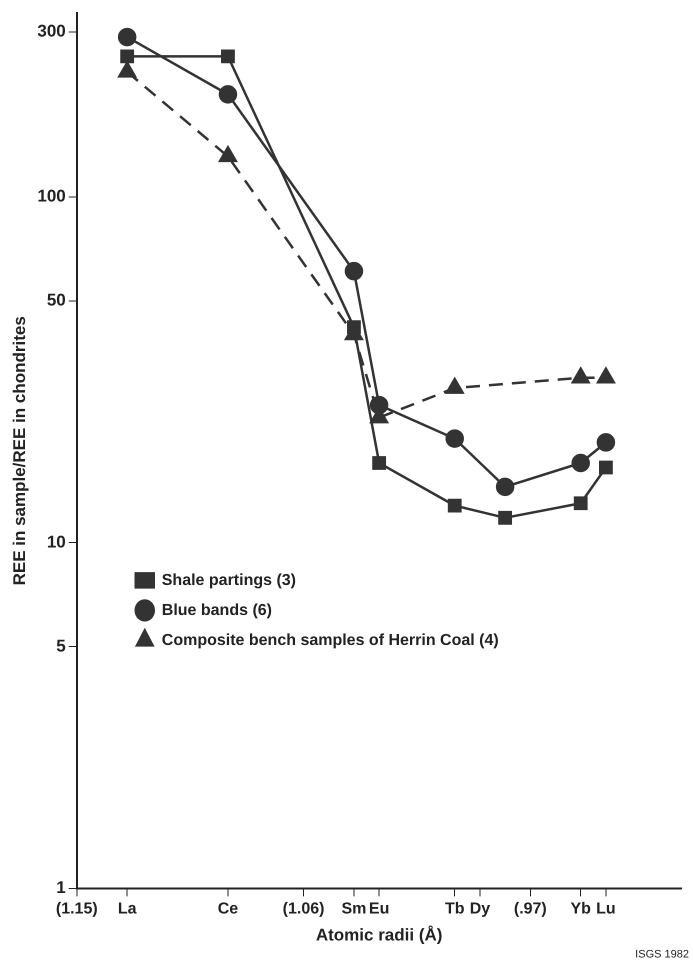 The image size is (693, 964). Describe the element at coordinates (61, 646) in the screenshot. I see `y-tick-label: 5` at that location.